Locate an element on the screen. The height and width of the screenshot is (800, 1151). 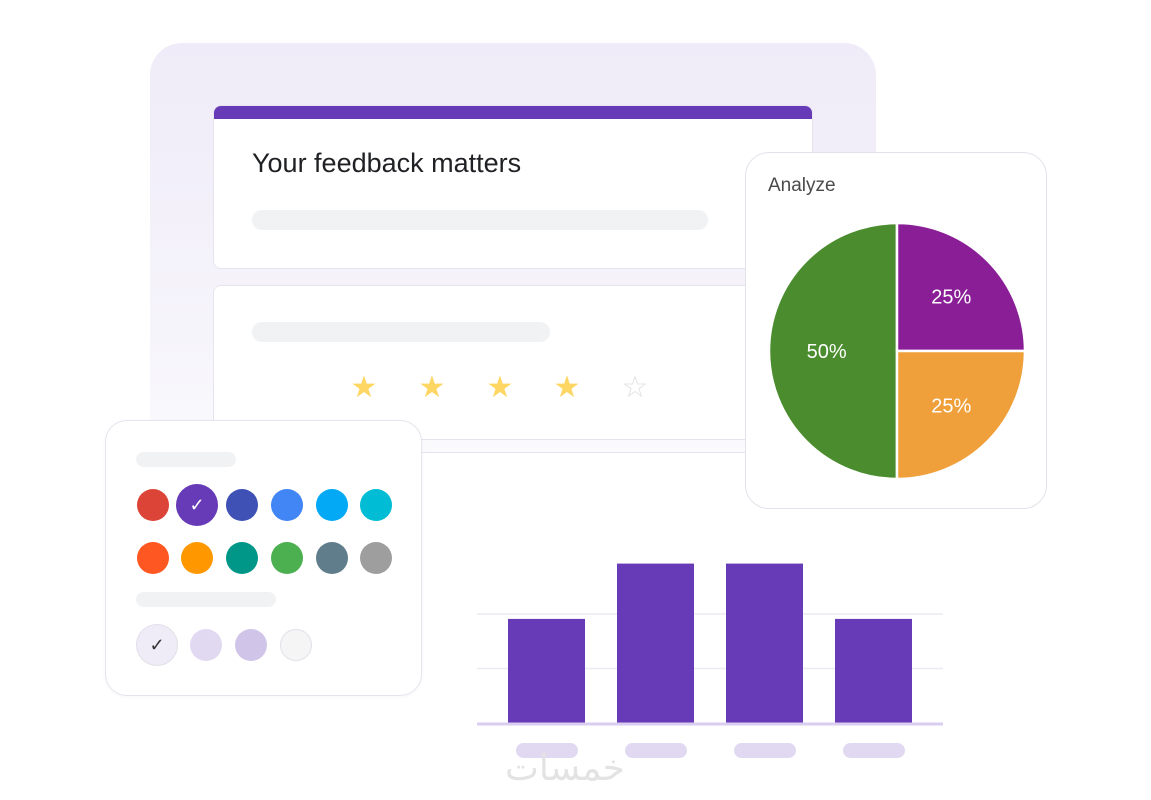
form-title: Your feedback matters is located at coordinates (387, 163).